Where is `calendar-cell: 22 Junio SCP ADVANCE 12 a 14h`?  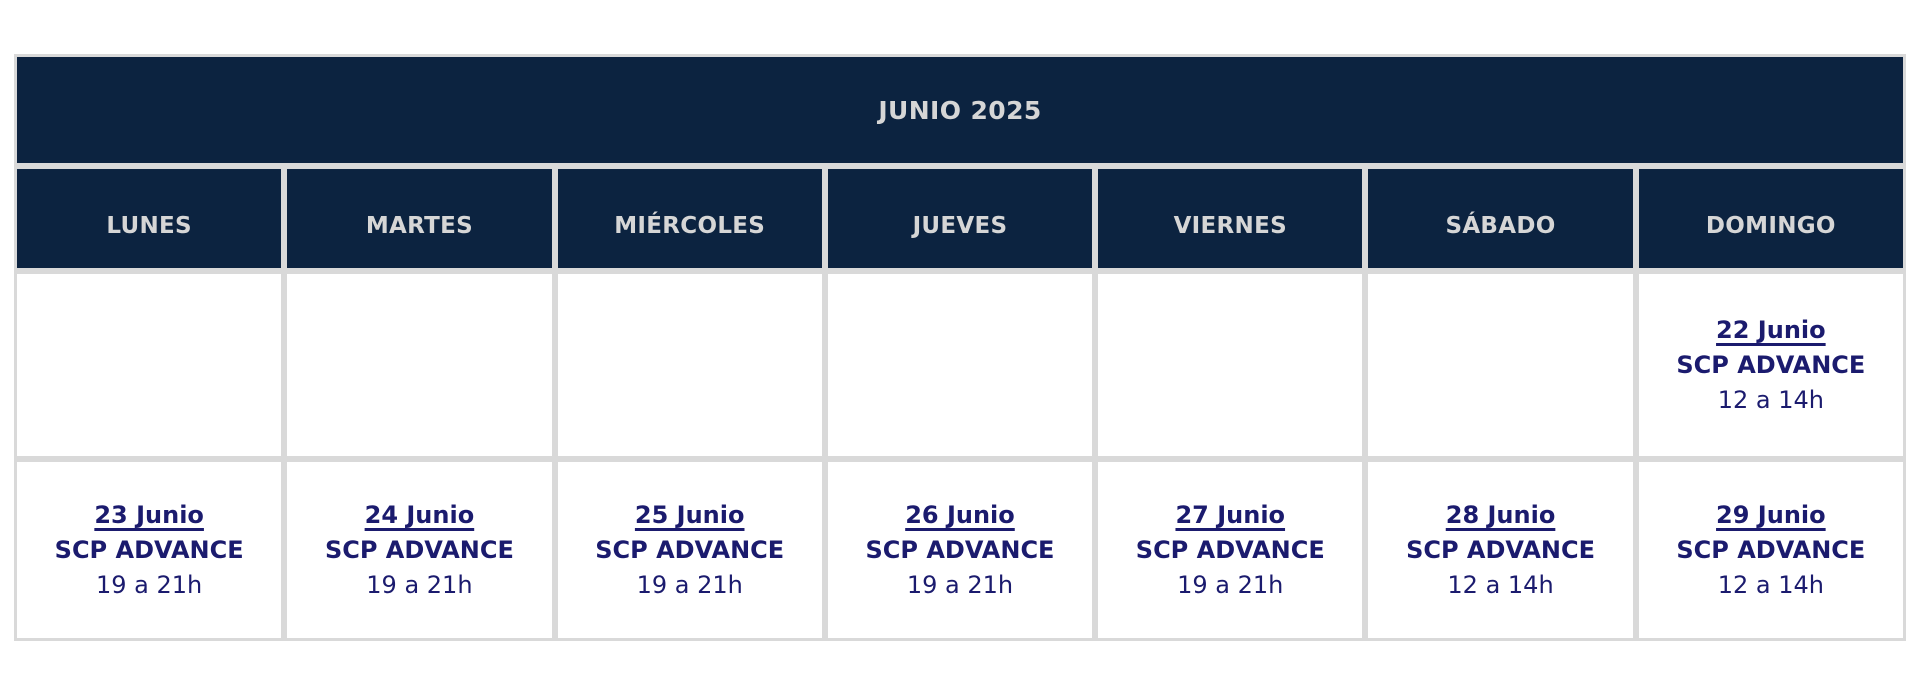 calendar-cell: 22 Junio SCP ADVANCE 12 a 14h is located at coordinates (1770, 365).